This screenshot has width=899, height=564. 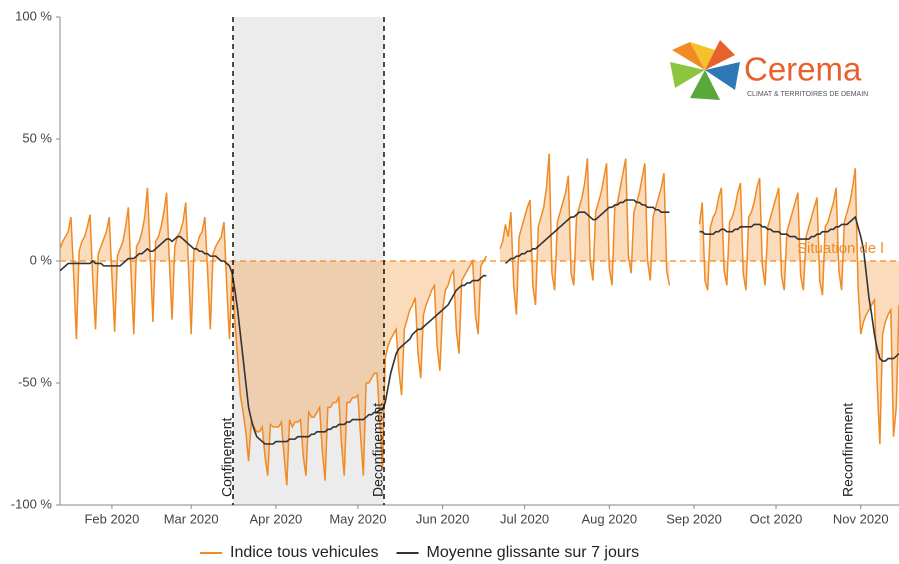 I want to click on y-tick-label: 100 %, so click(x=33, y=15).